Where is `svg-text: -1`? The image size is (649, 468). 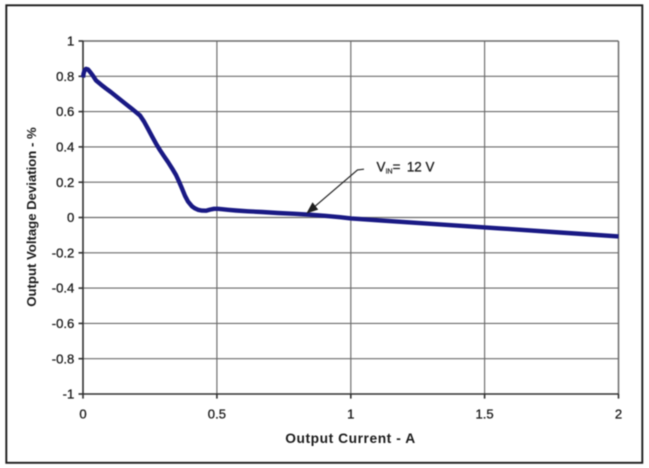
svg-text: -1 is located at coordinates (69, 394).